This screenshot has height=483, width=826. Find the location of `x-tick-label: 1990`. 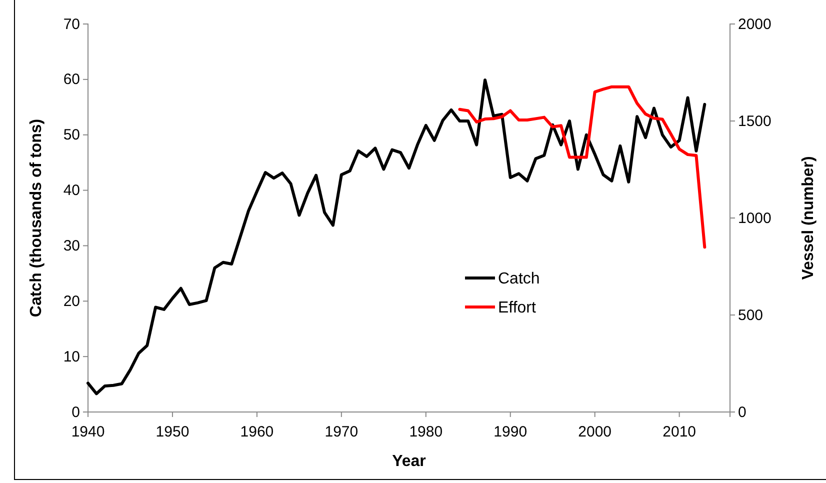

x-tick-label: 1990 is located at coordinates (511, 432).